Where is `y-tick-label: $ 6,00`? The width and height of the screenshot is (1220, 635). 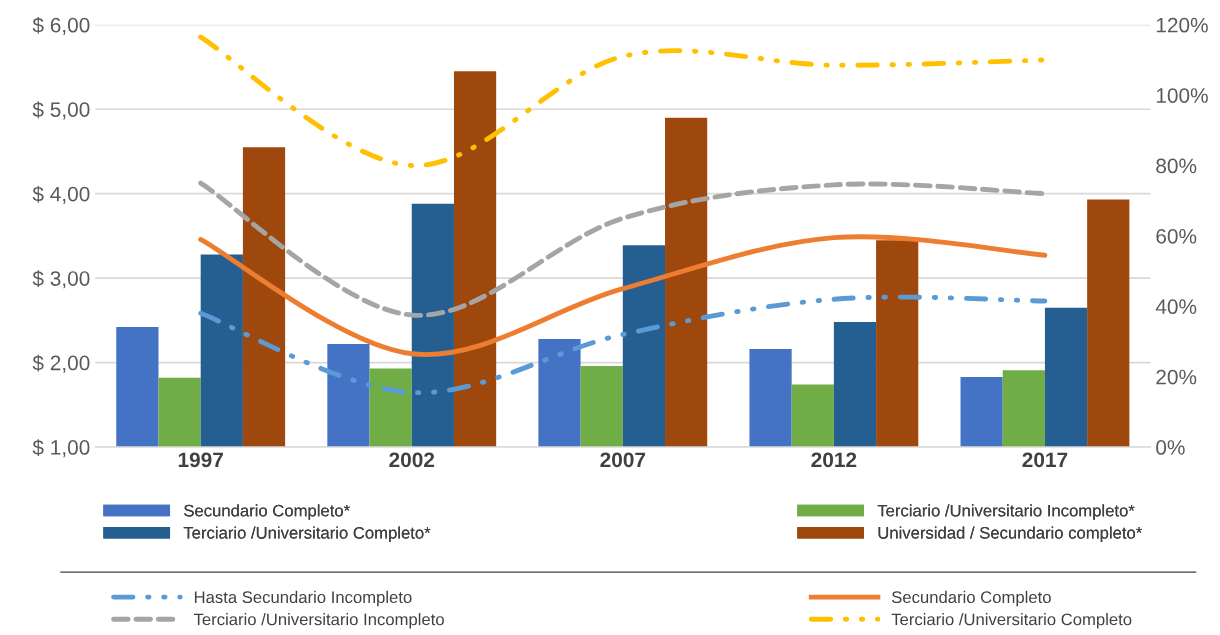 y-tick-label: $ 6,00 is located at coordinates (61, 25).